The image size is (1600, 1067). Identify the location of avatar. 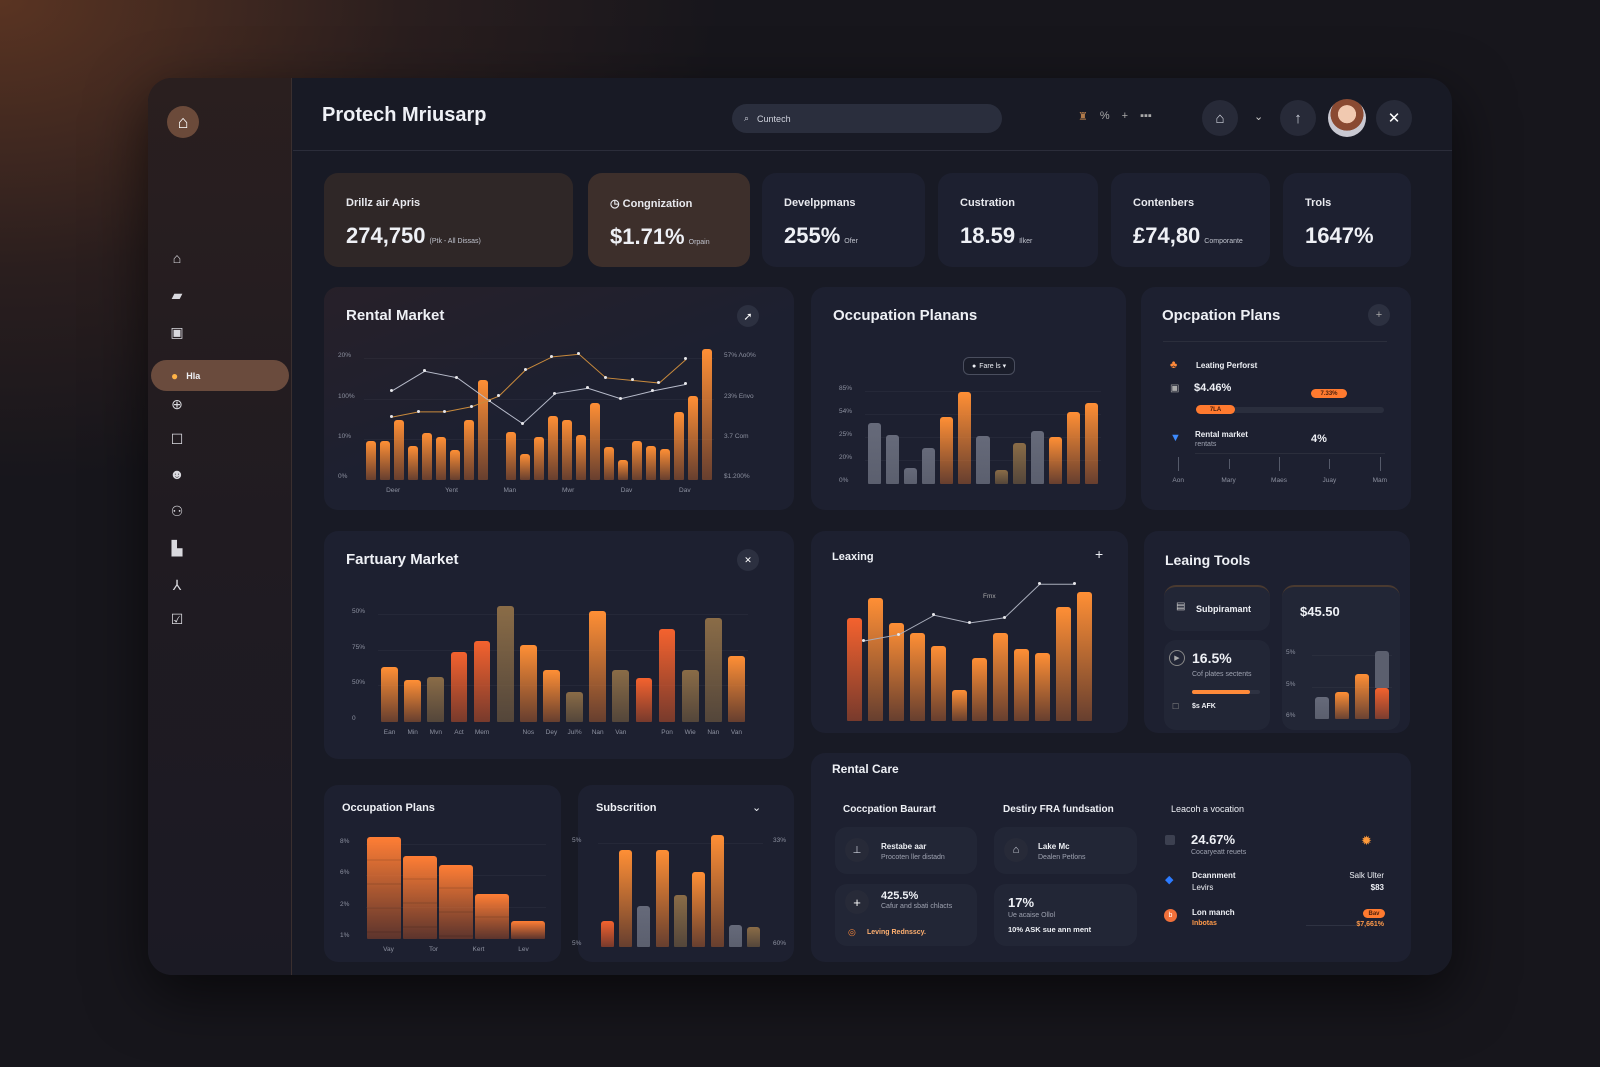
(1347, 118).